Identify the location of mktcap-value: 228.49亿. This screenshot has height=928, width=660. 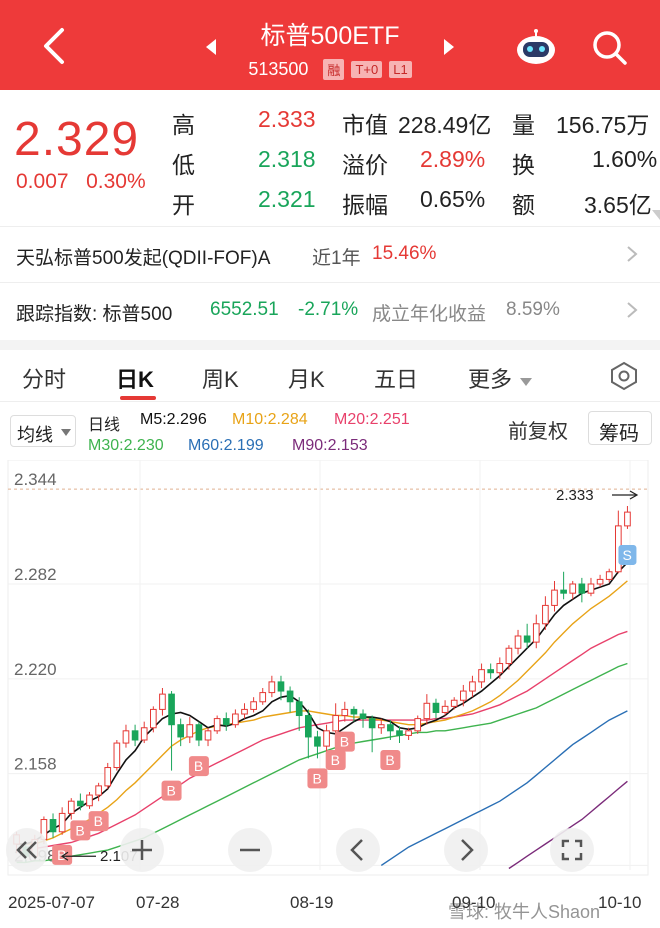
(445, 125).